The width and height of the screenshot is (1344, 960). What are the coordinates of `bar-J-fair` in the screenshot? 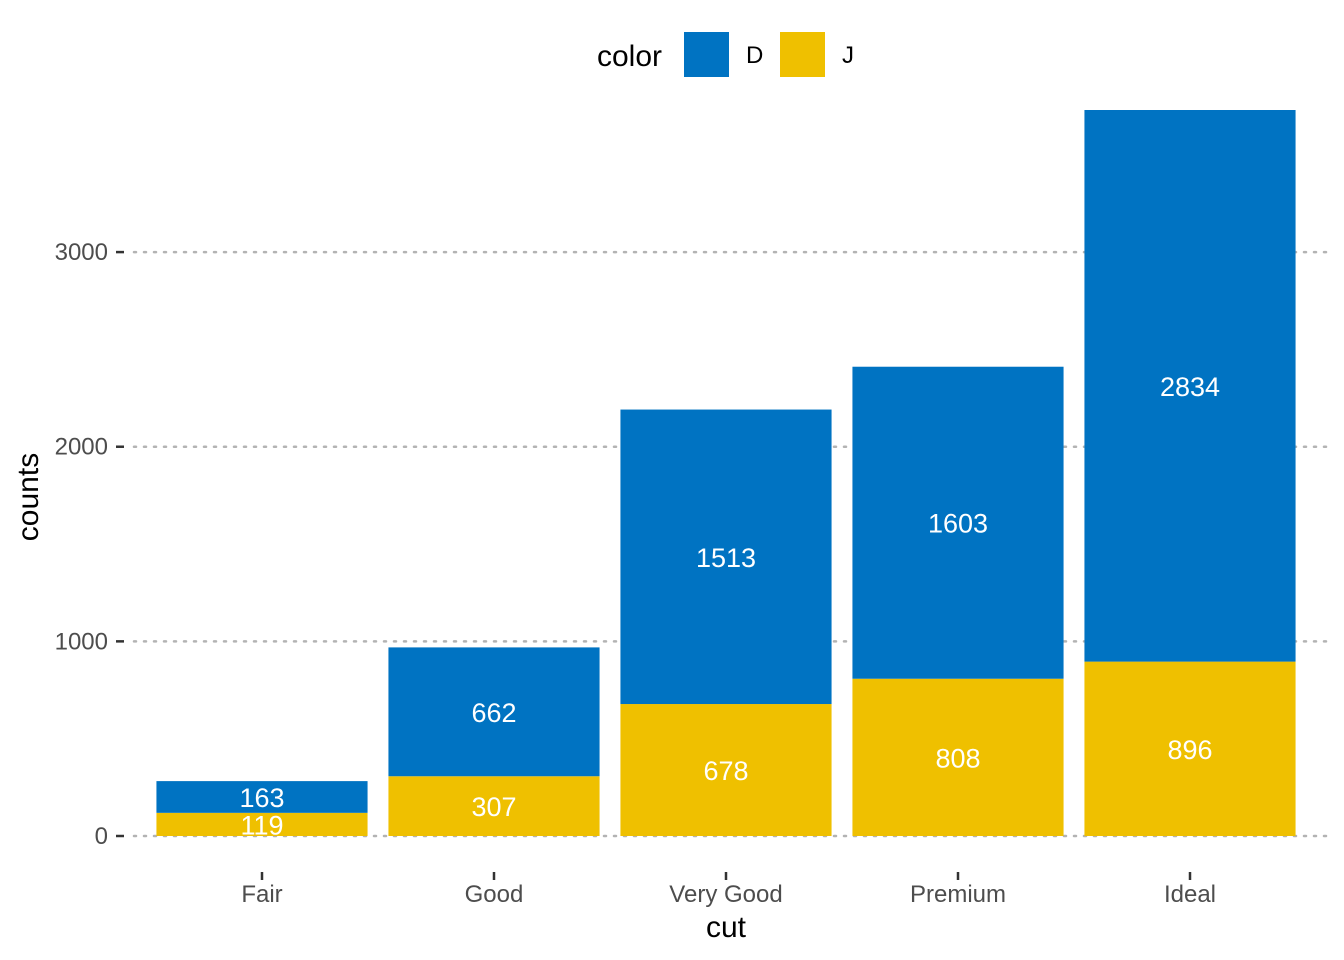 It's located at (262, 824).